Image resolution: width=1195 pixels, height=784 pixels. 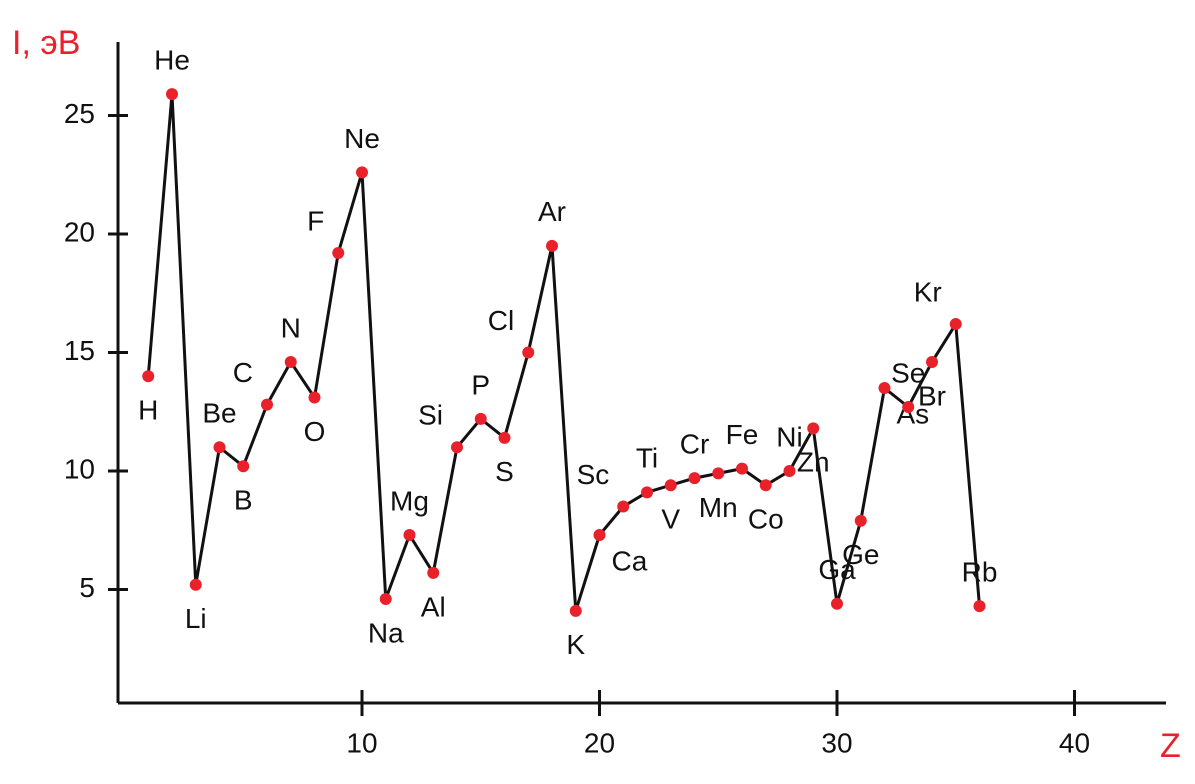 I want to click on point-label: Ar, so click(x=552, y=211).